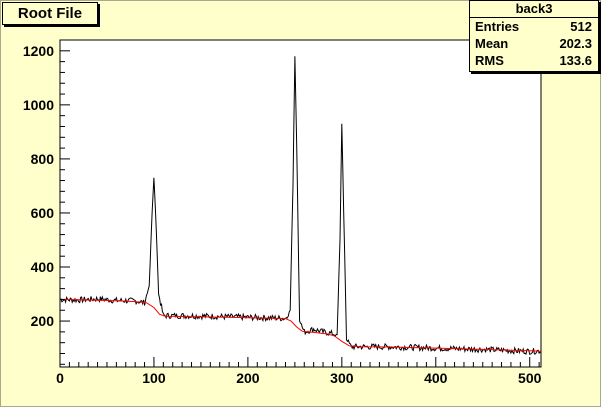 The height and width of the screenshot is (407, 601). Describe the element at coordinates (581, 26) in the screenshot. I see `stats-value: 512` at that location.